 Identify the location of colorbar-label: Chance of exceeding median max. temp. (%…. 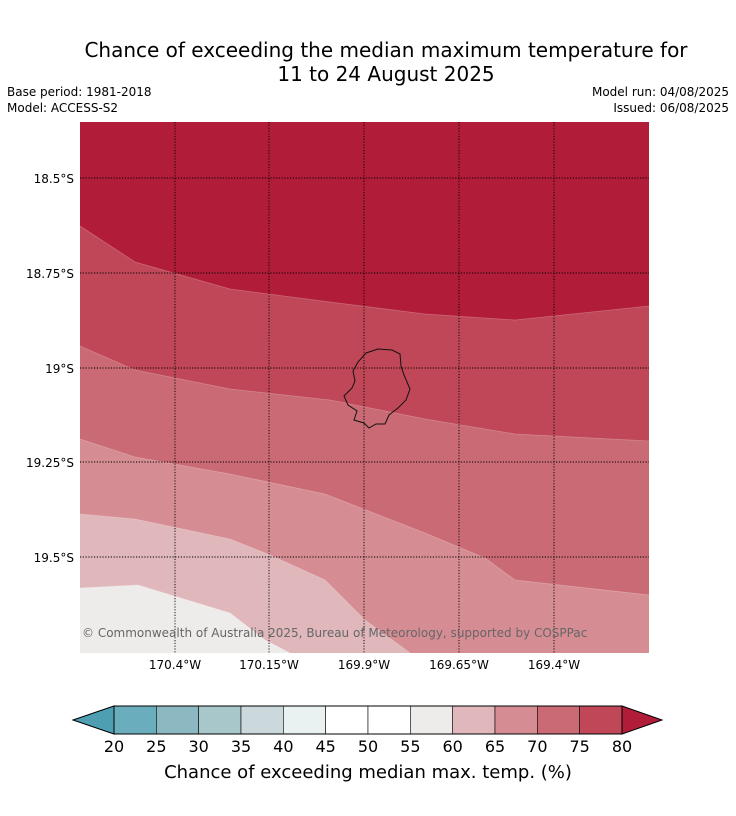
(368, 772).